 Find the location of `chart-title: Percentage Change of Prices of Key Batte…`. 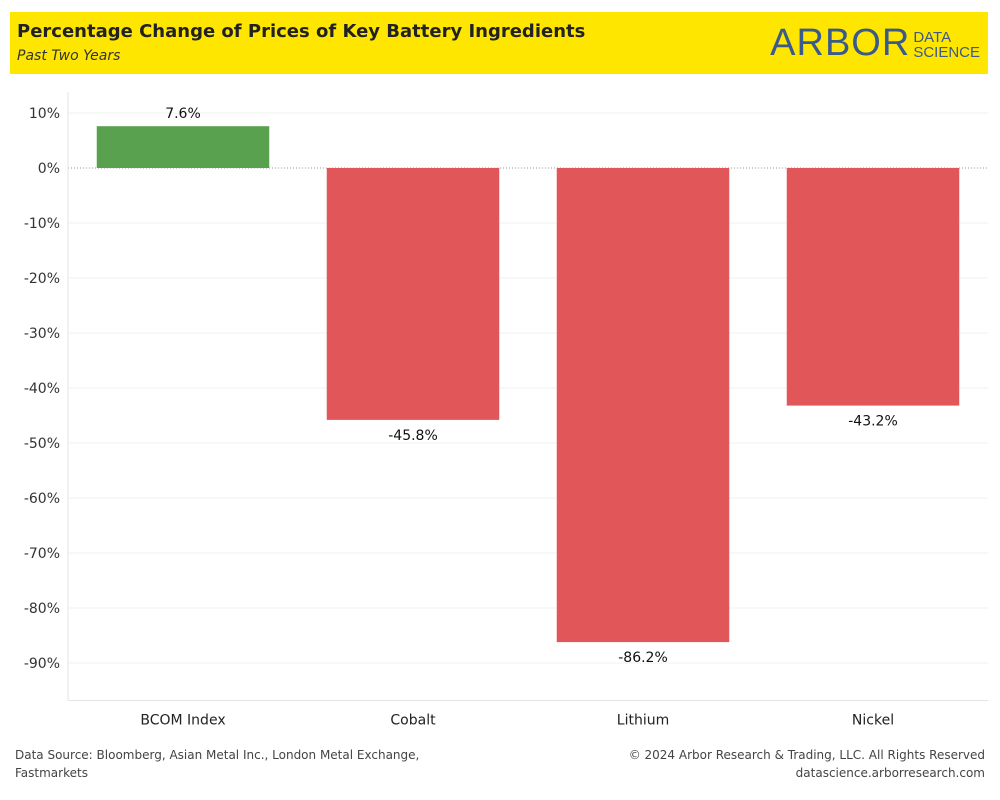

chart-title: Percentage Change of Prices of Key Batte… is located at coordinates (301, 31).